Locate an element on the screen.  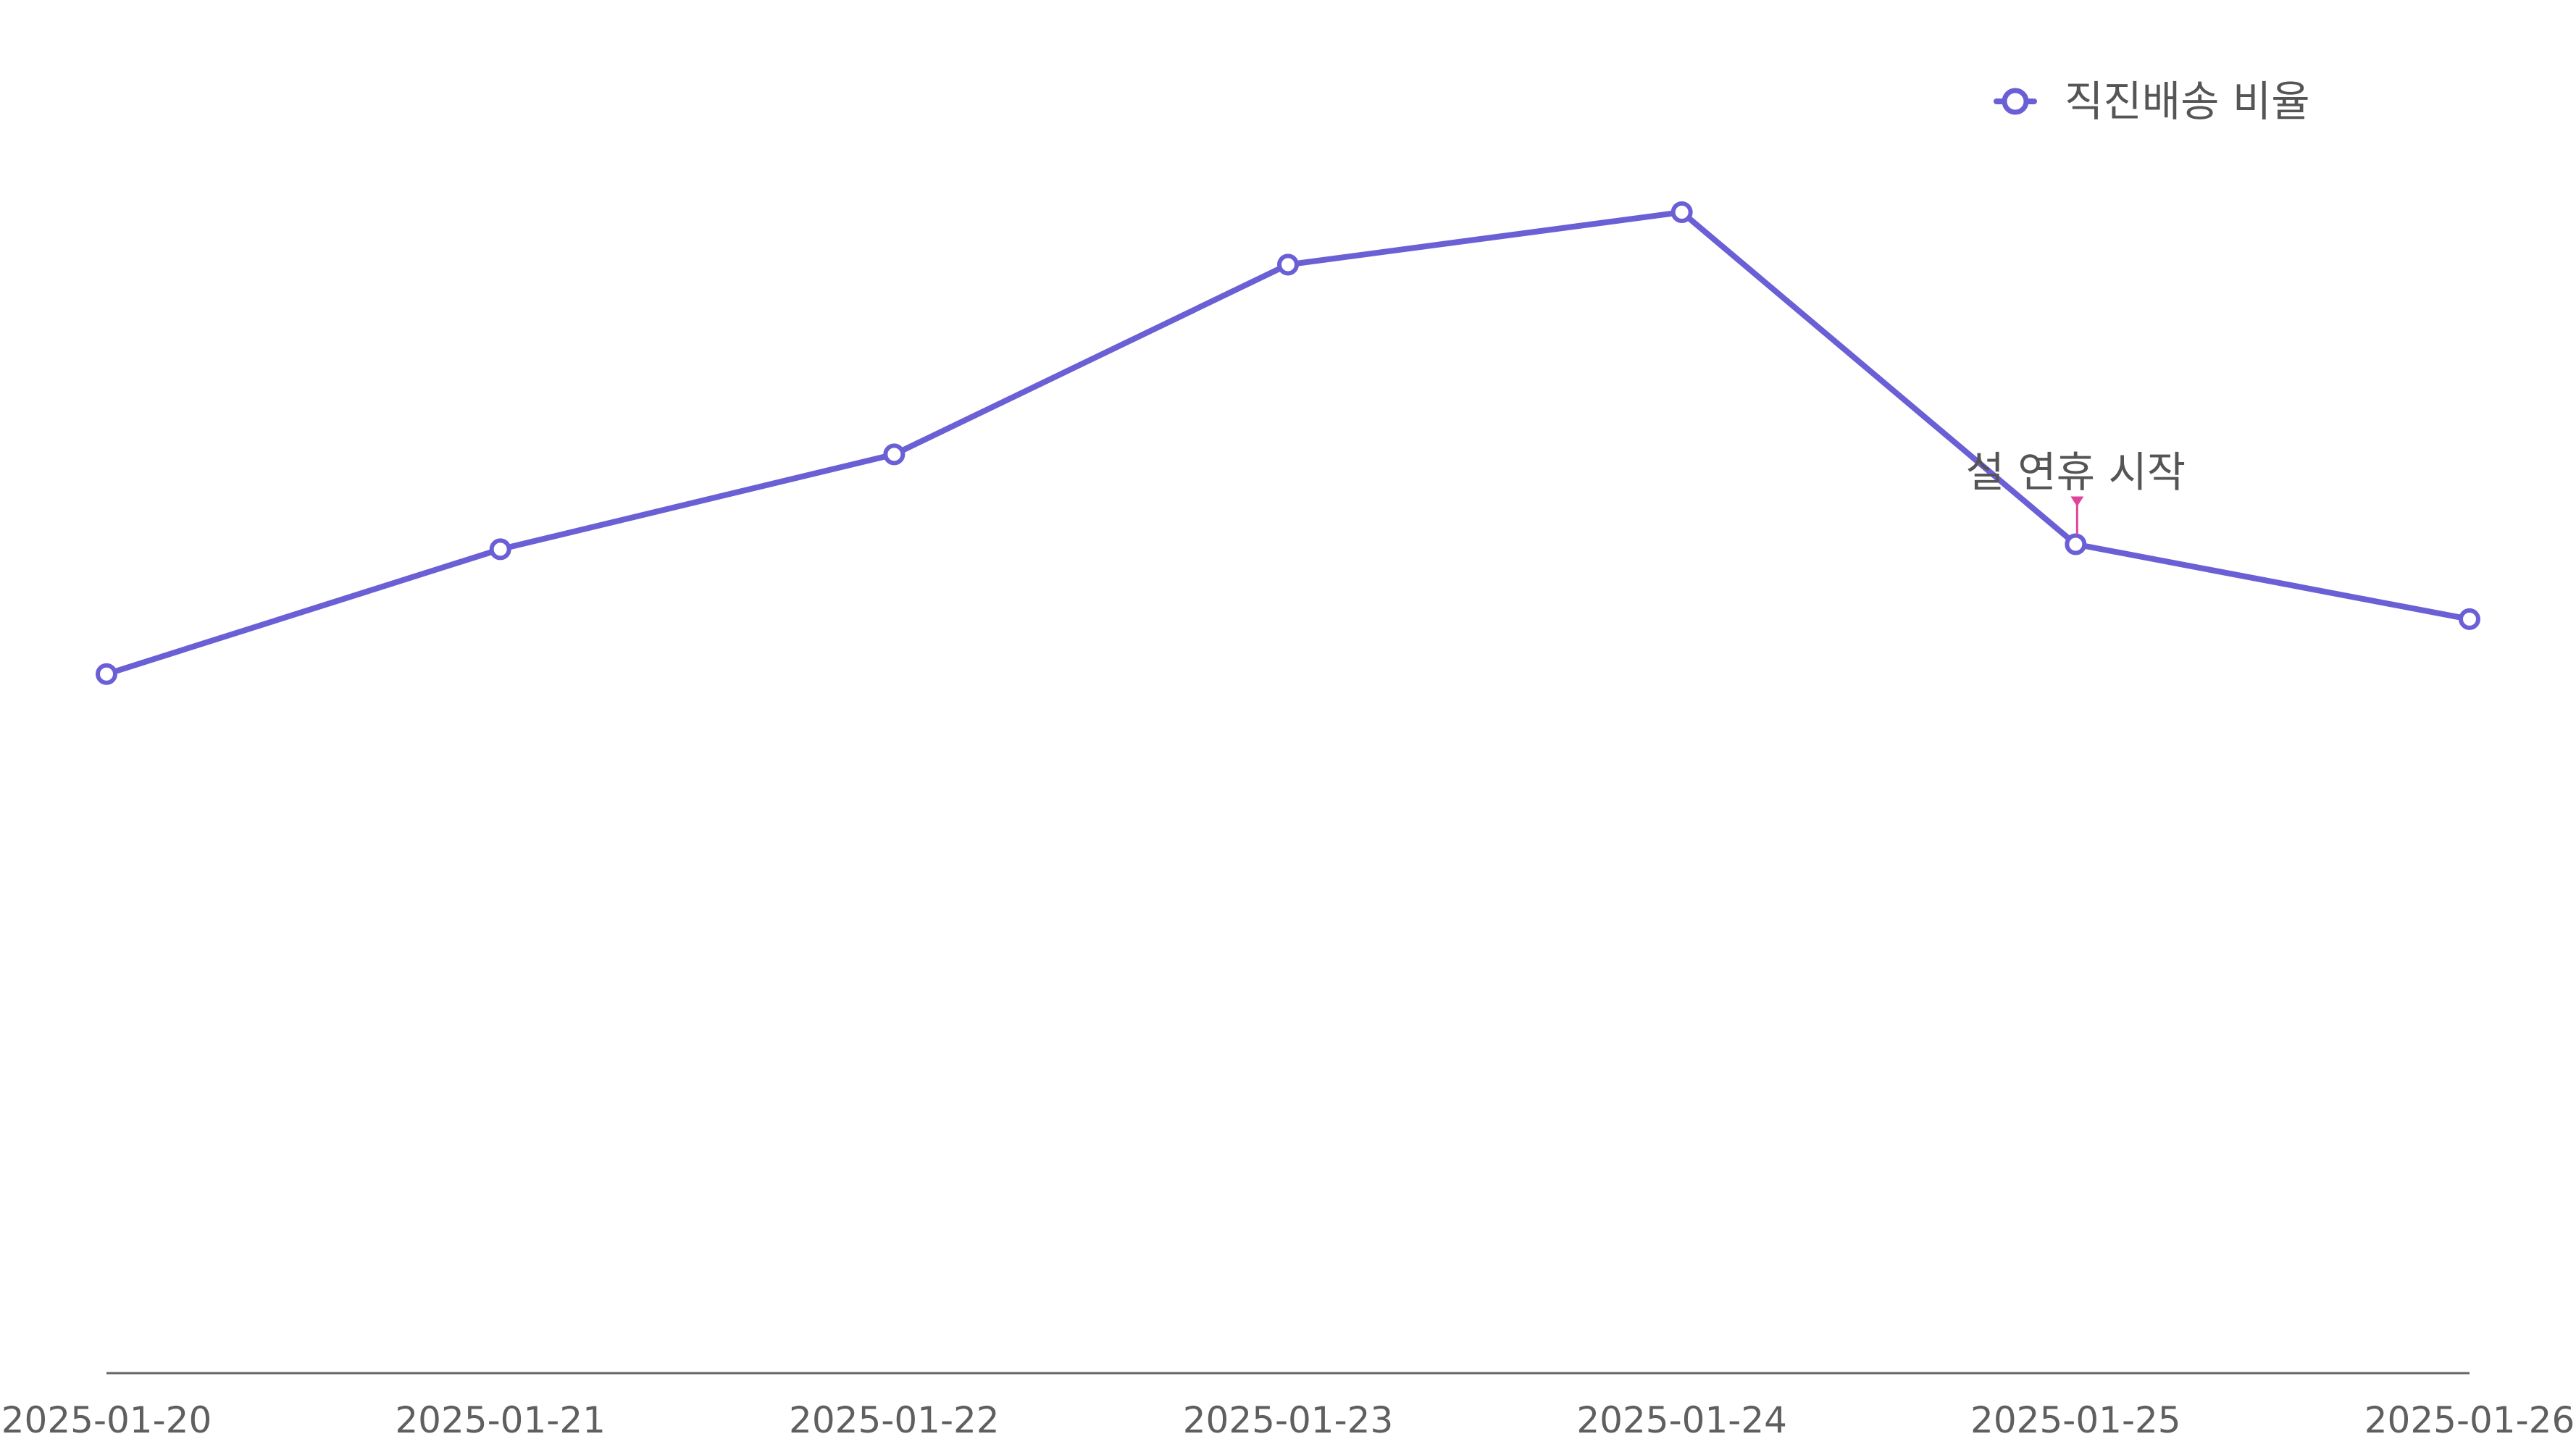
legend: 직진배송 비율 is located at coordinates (2152, 102).